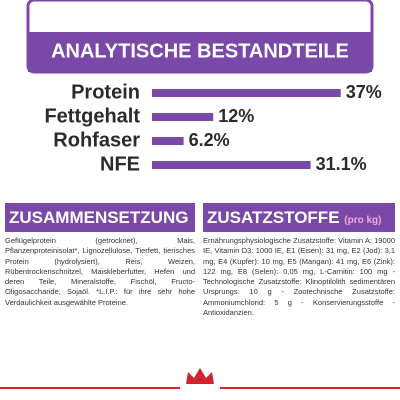  What do you see at coordinates (209, 140) in the screenshot?
I see `value-label: 6.2%` at bounding box center [209, 140].